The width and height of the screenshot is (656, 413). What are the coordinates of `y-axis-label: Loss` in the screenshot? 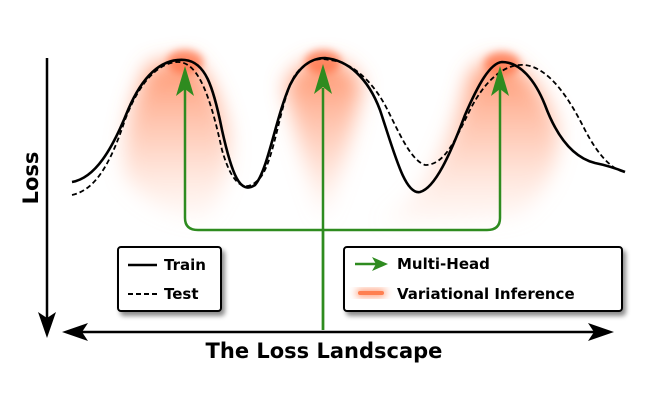 It's located at (31, 178).